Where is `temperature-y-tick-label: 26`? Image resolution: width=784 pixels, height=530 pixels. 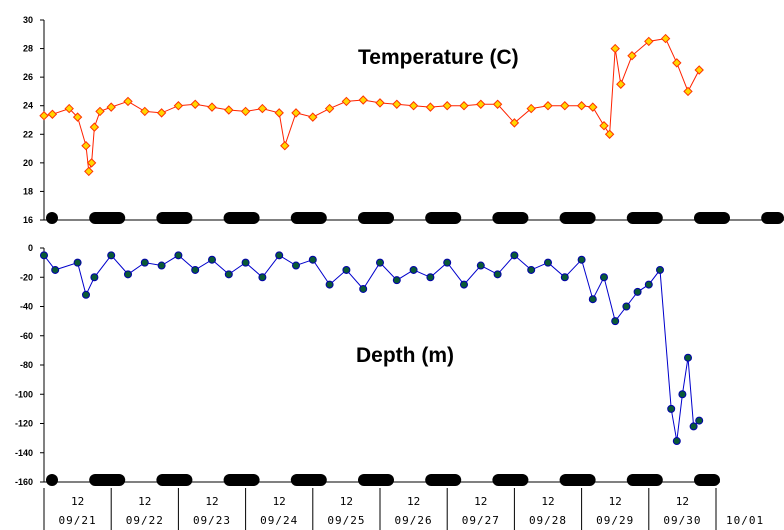
temperature-y-tick-label: 26 is located at coordinates (28, 77).